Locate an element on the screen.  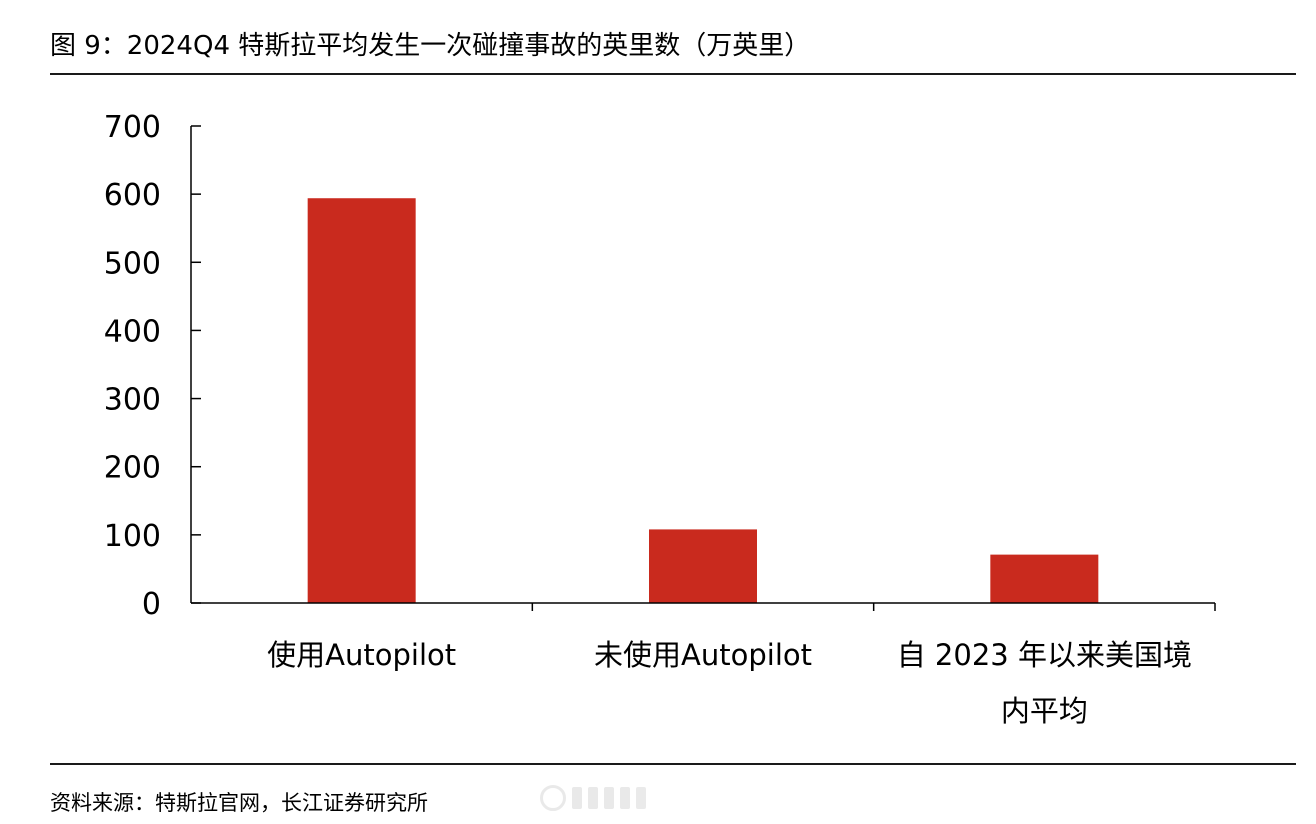
y-tick-label: 500 is located at coordinates (132, 263).